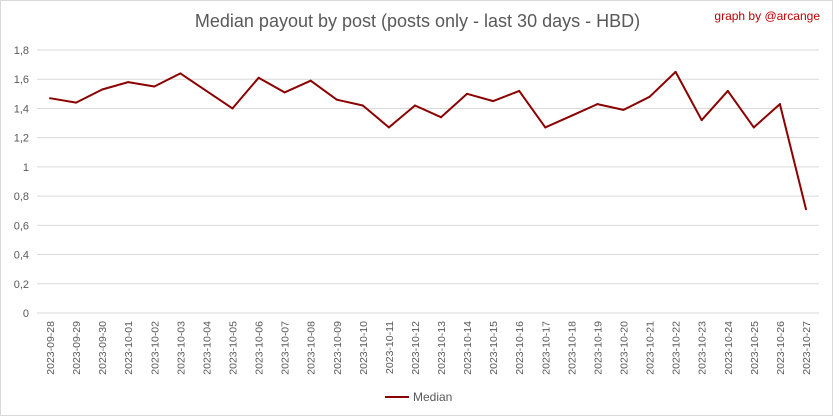  What do you see at coordinates (155, 348) in the screenshot?
I see `x-tick-label: 2023-10-02` at bounding box center [155, 348].